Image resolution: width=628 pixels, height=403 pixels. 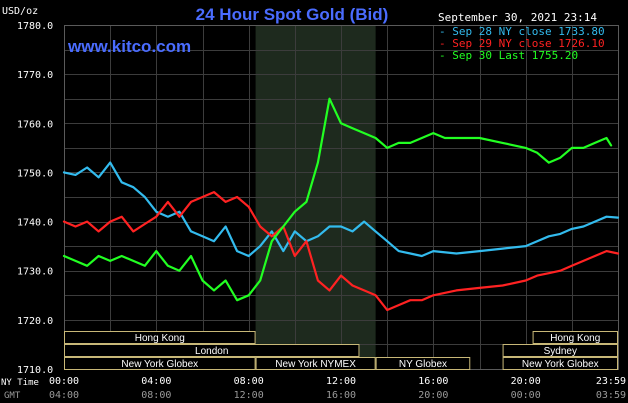 I want to click on x-tick-label-gmt: 08:00, so click(x=156, y=395).